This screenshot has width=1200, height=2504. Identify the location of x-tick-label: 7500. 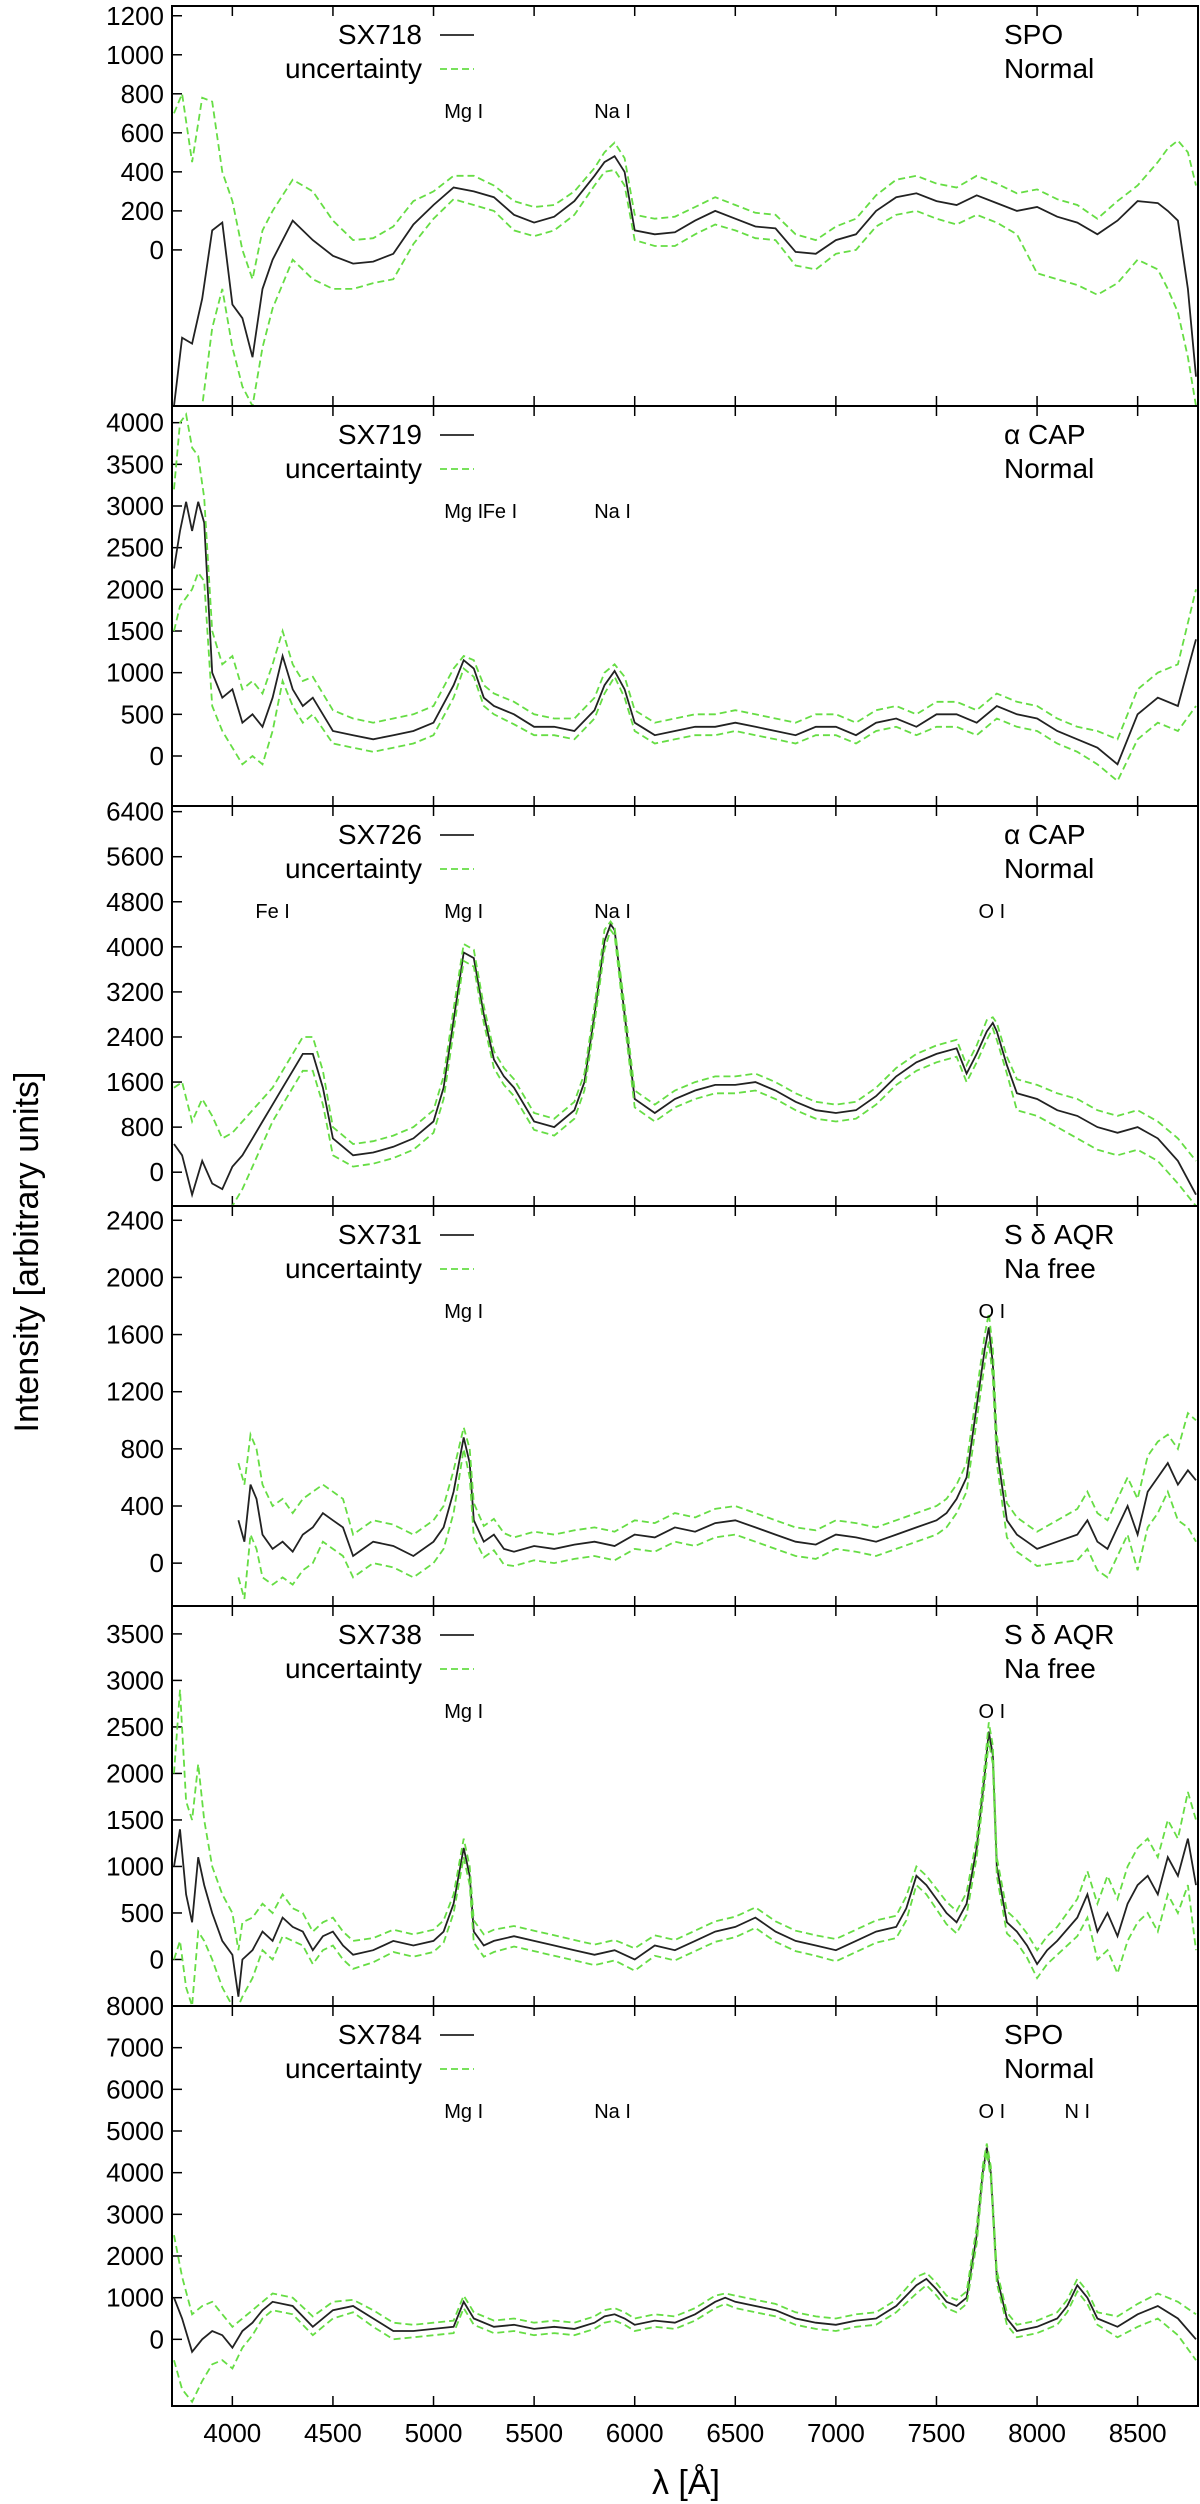
(937, 2433).